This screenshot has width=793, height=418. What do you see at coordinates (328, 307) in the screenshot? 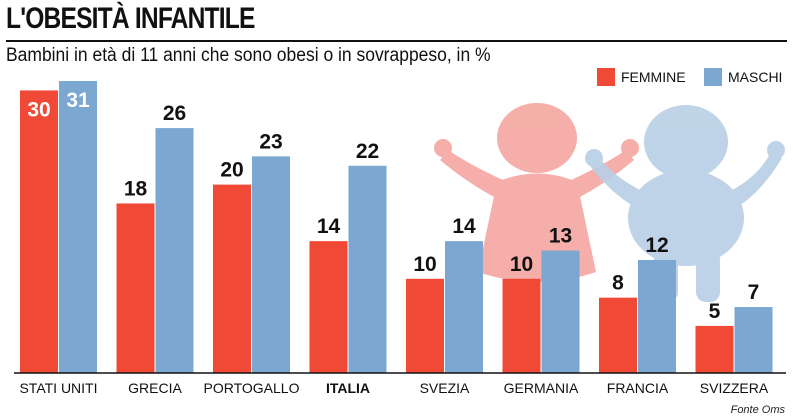
I see `bar-femmine-italia` at bounding box center [328, 307].